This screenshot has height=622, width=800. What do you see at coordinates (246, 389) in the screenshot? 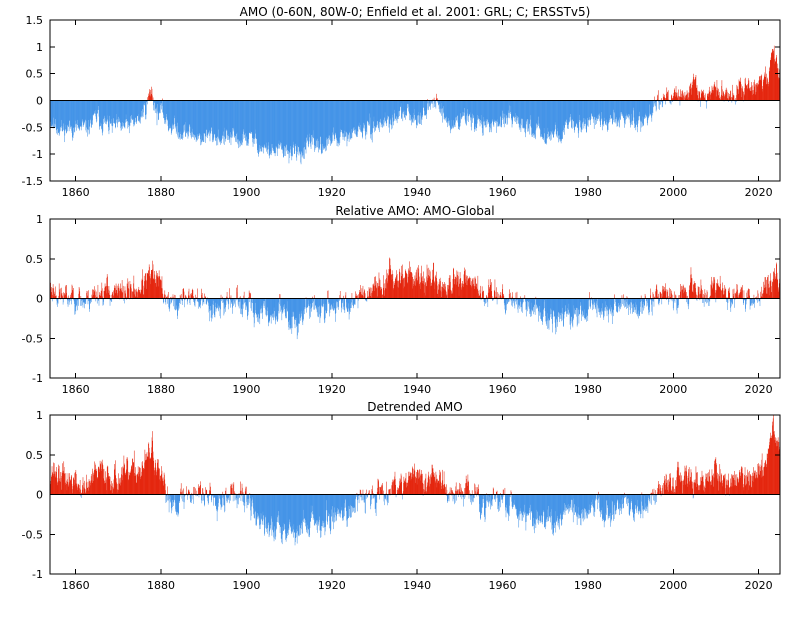
I see `x-tick-label: 1900` at bounding box center [246, 389].